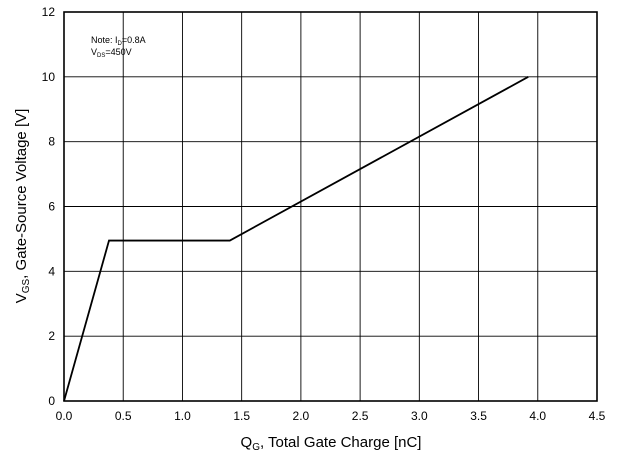 The height and width of the screenshot is (457, 623). I want to click on x-tick-label: 0.5, so click(123, 416).